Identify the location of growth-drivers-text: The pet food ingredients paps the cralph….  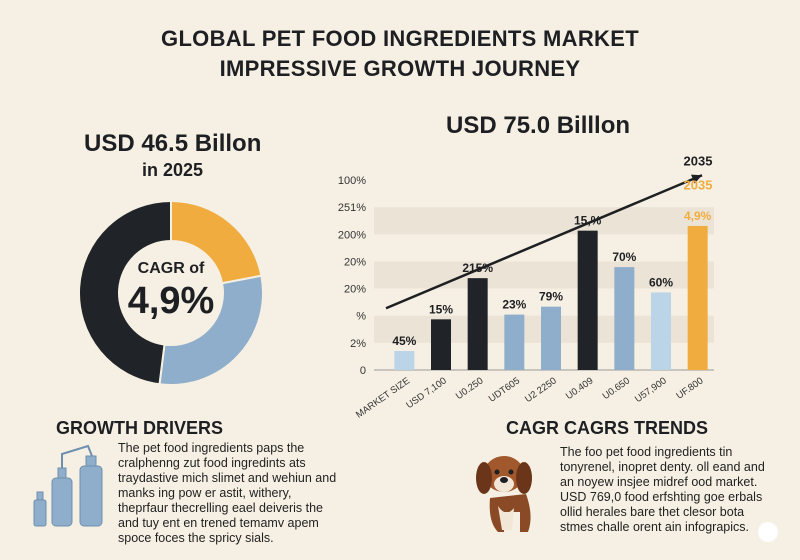
(227, 493).